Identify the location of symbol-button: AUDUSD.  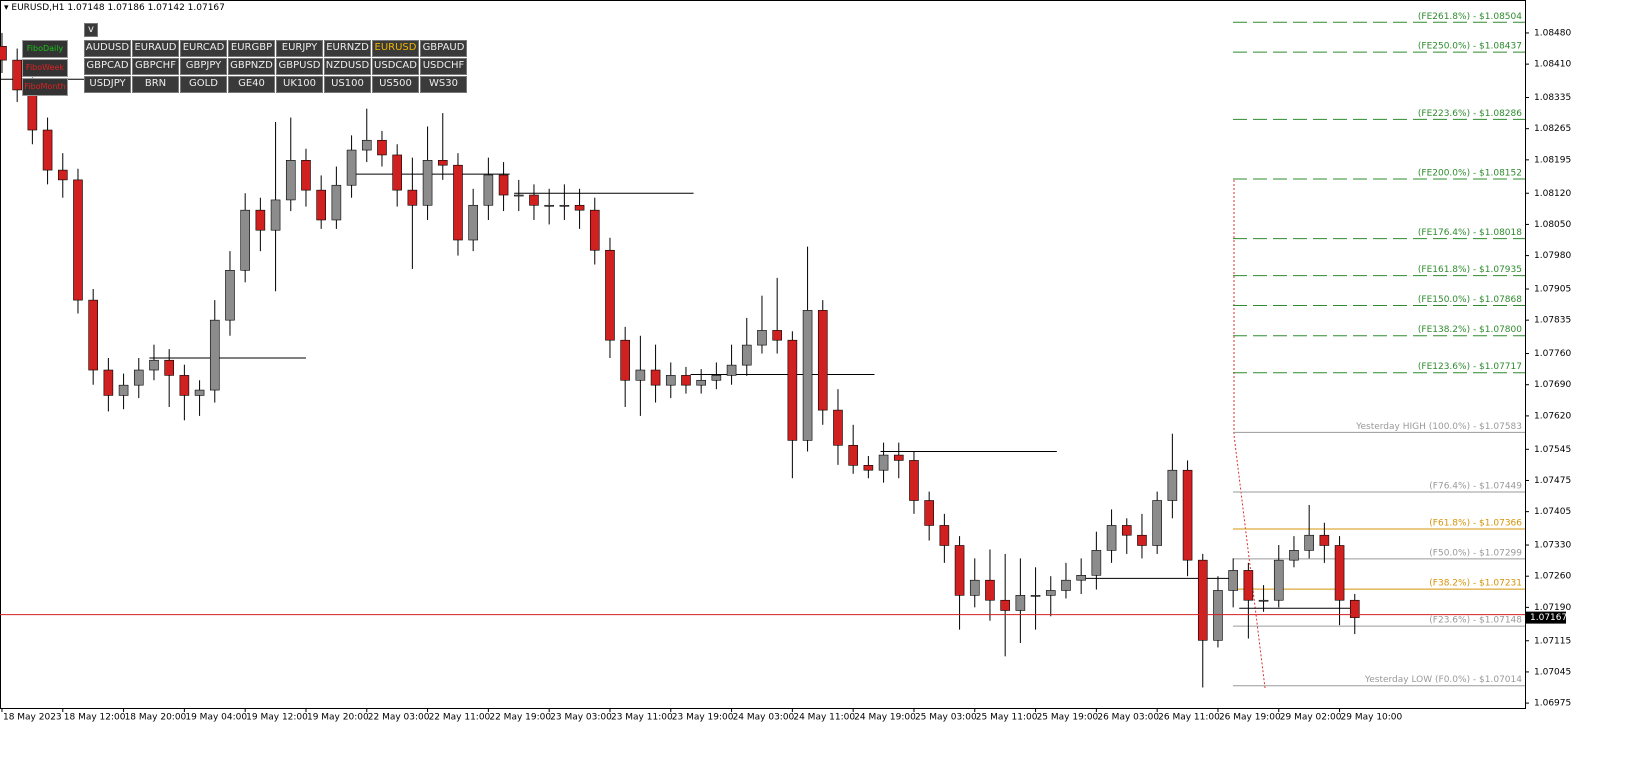
(107, 48).